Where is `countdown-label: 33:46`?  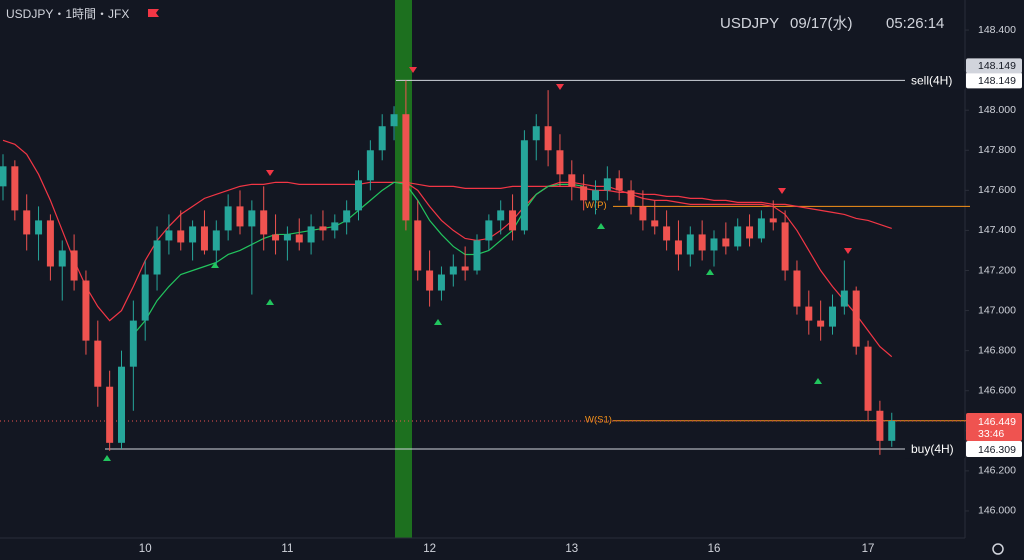 countdown-label: 33:46 is located at coordinates (991, 434).